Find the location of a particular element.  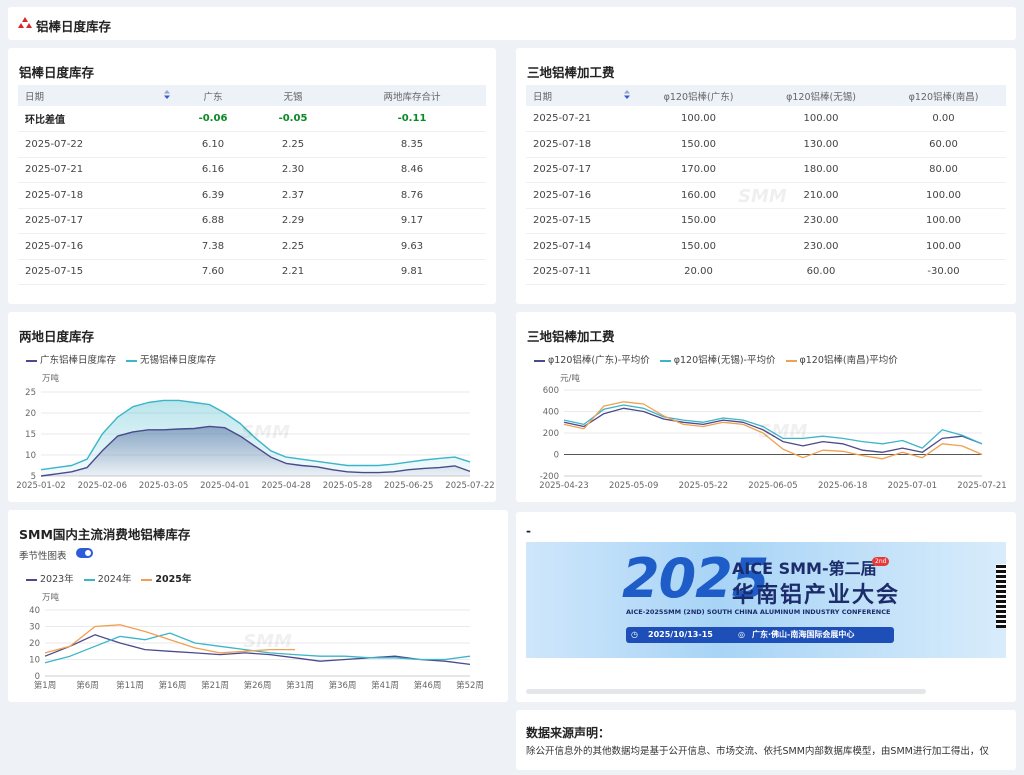

legend-item-fee-wuxi: φ120铝棒(无锡)-平均价 is located at coordinates (717, 359).